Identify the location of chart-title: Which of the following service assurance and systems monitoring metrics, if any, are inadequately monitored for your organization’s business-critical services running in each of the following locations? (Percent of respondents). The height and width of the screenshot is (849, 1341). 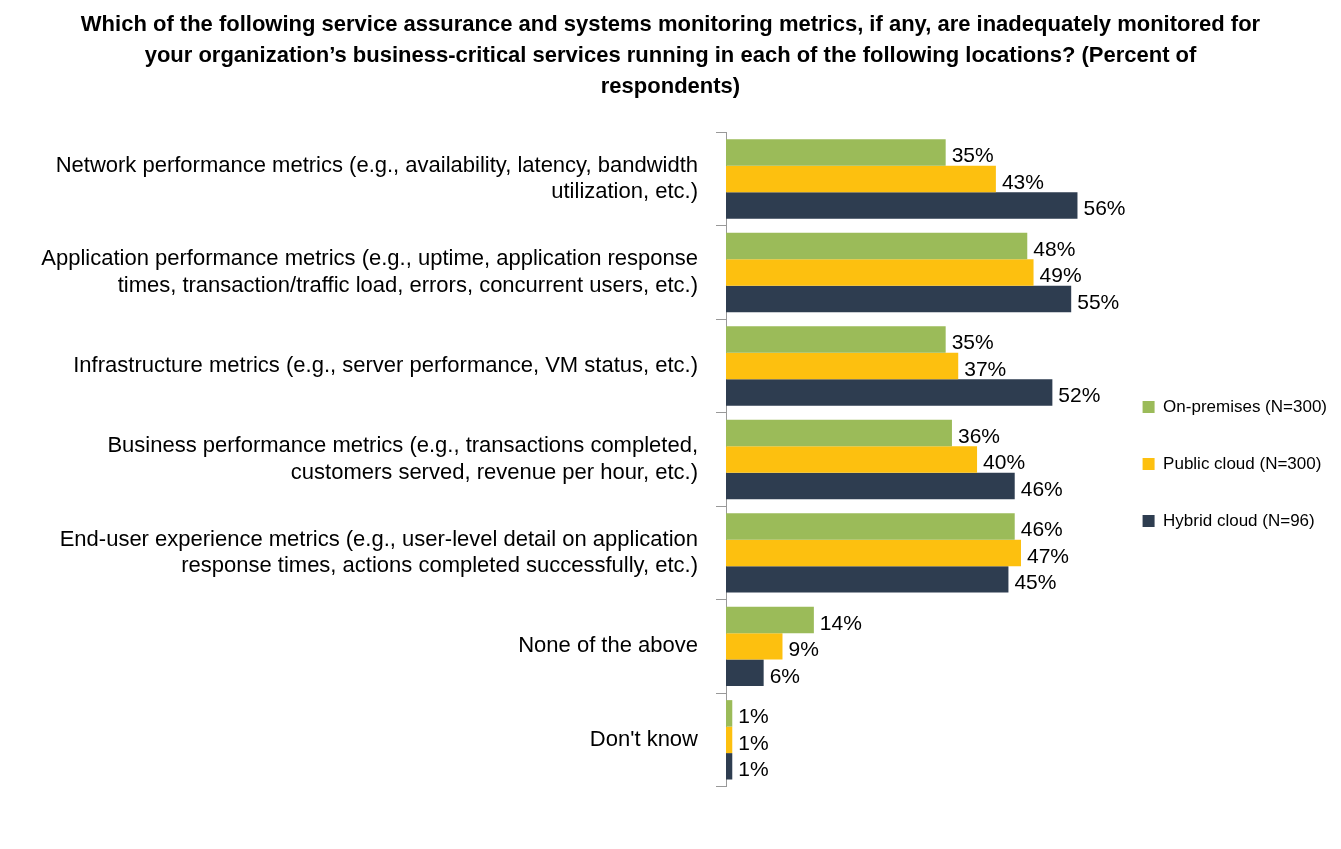
(670, 55).